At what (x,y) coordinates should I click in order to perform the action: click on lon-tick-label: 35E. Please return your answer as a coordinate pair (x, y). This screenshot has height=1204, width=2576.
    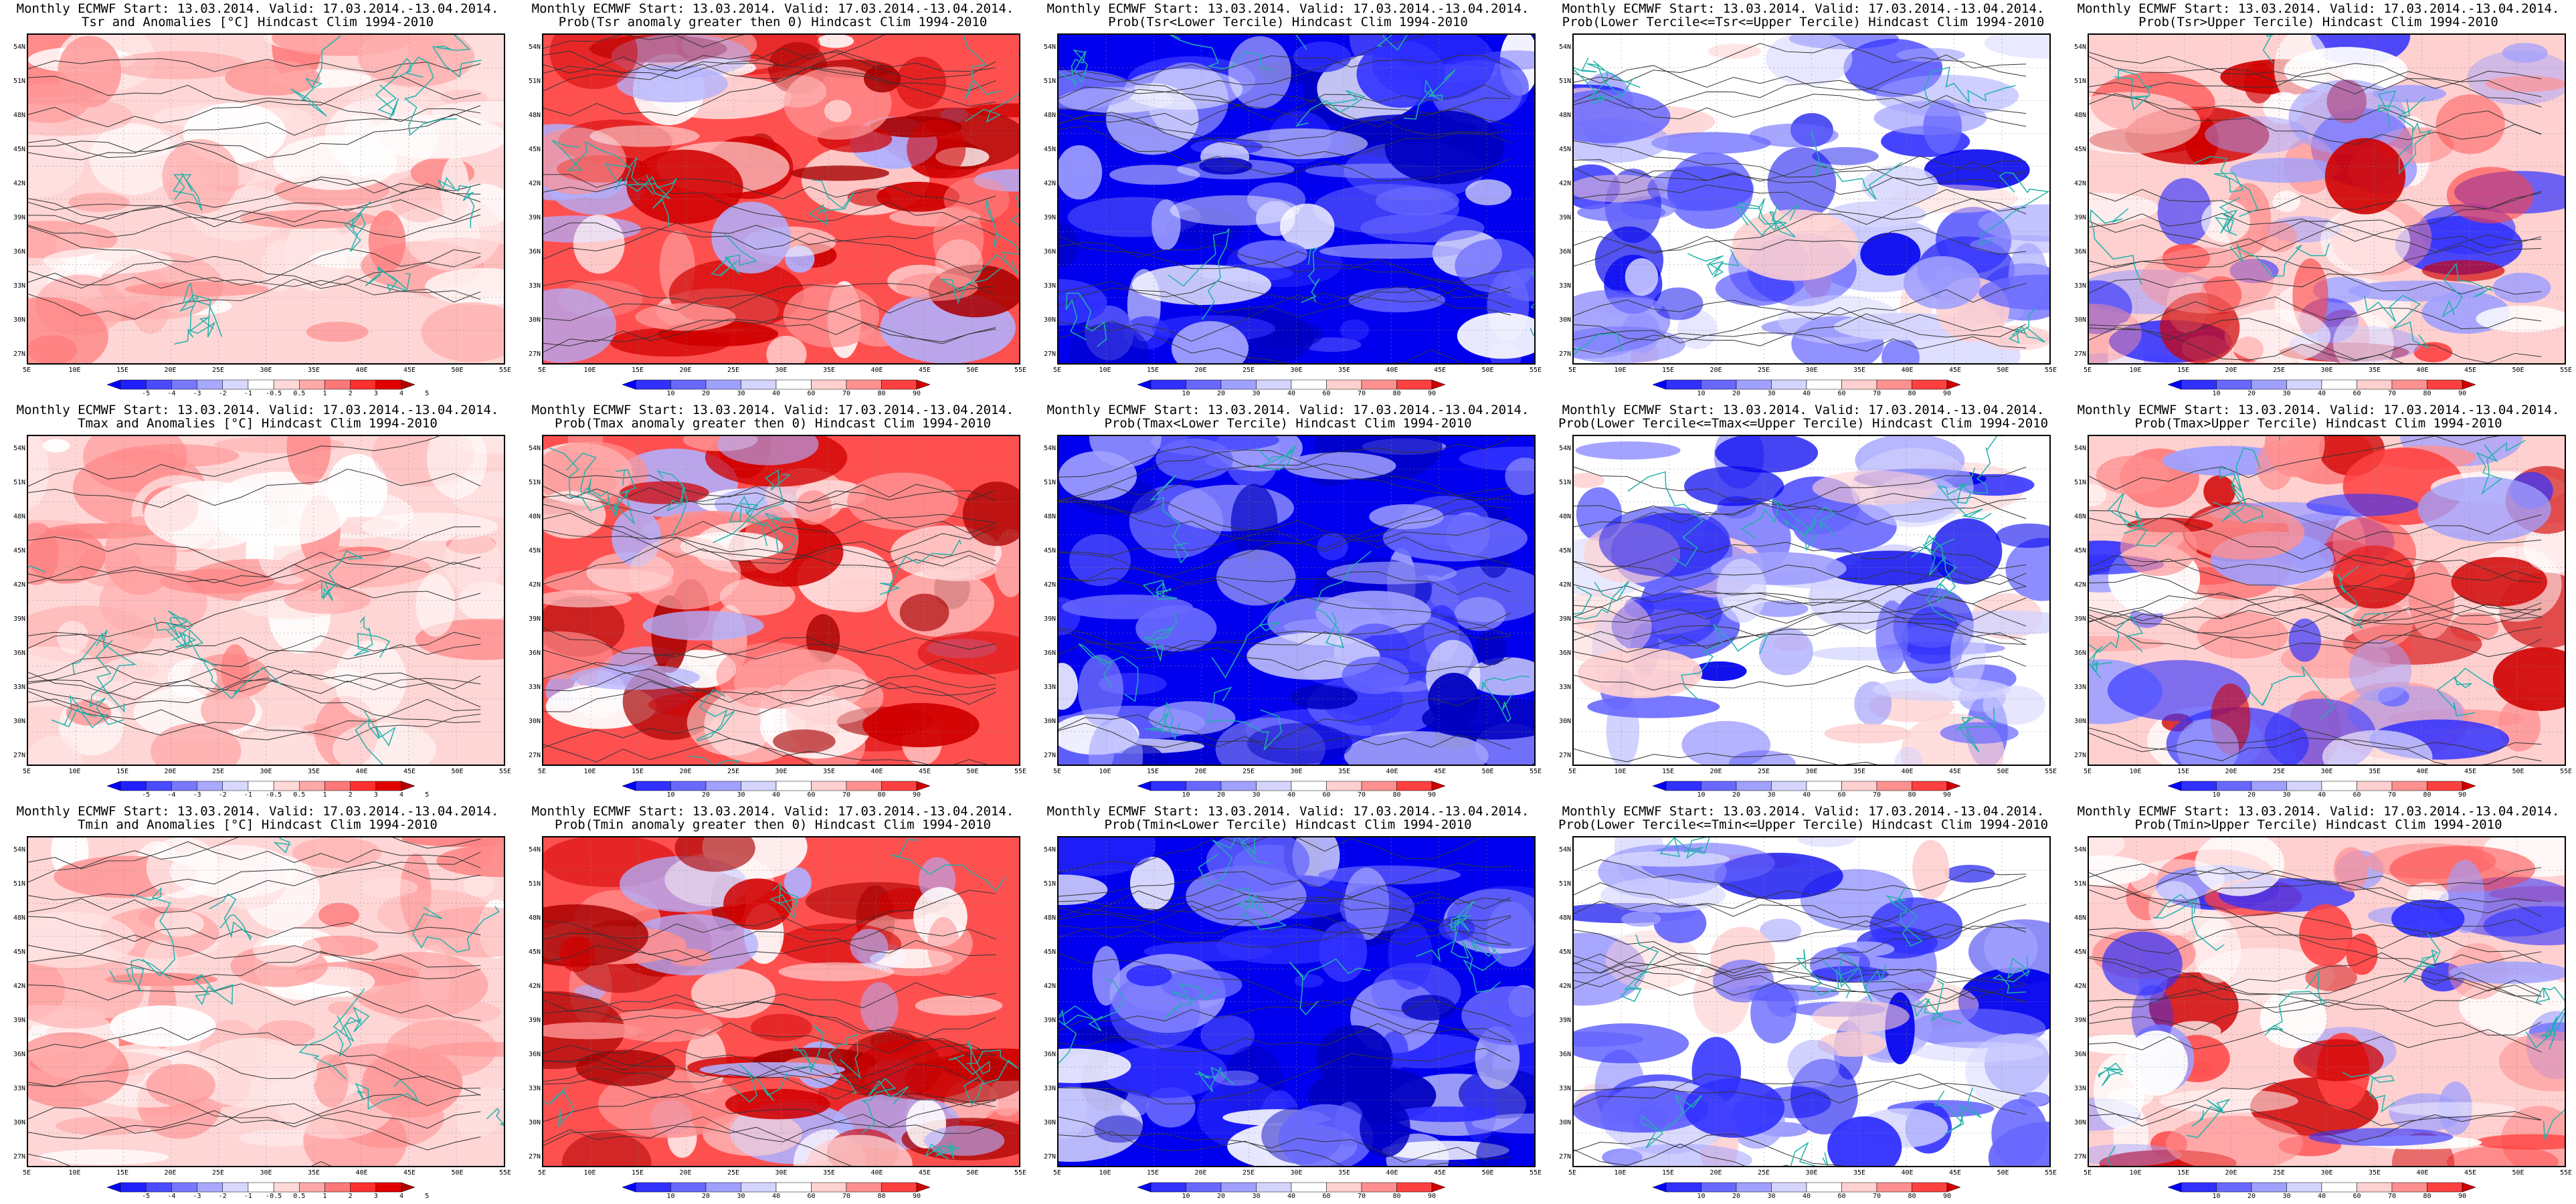
    Looking at the image, I should click on (2374, 370).